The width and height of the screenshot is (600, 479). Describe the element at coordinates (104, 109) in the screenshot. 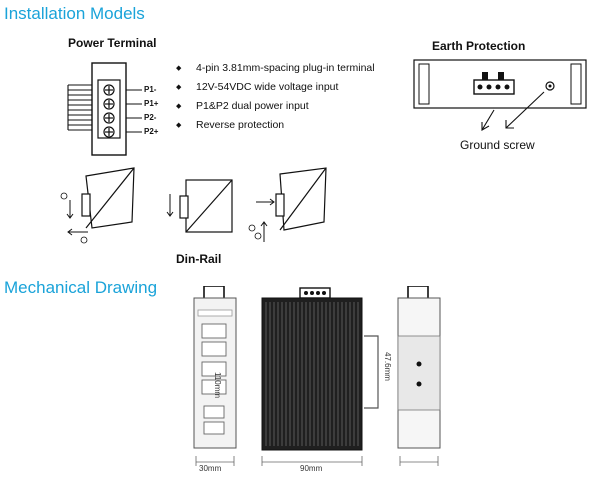

I see `power-terminal-drawing` at that location.